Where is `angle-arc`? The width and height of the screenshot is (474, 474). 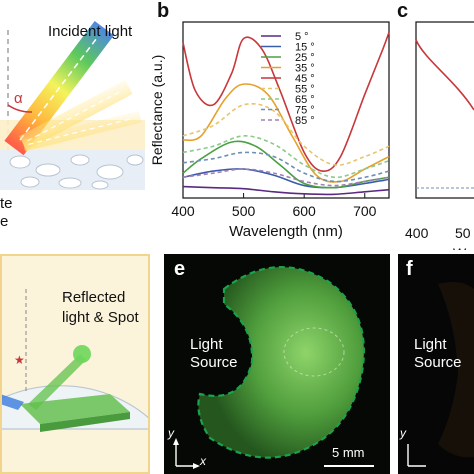
angle-arc is located at coordinates (20, 108).